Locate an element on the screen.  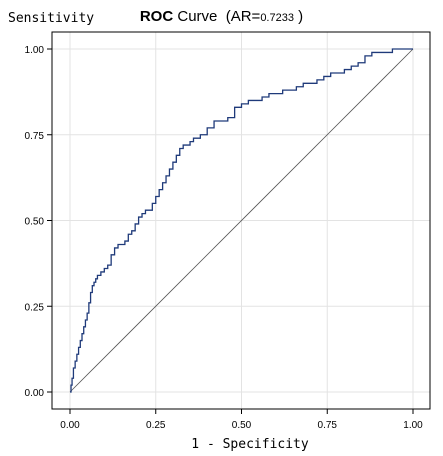
title-word: Curve is located at coordinates (197, 16).